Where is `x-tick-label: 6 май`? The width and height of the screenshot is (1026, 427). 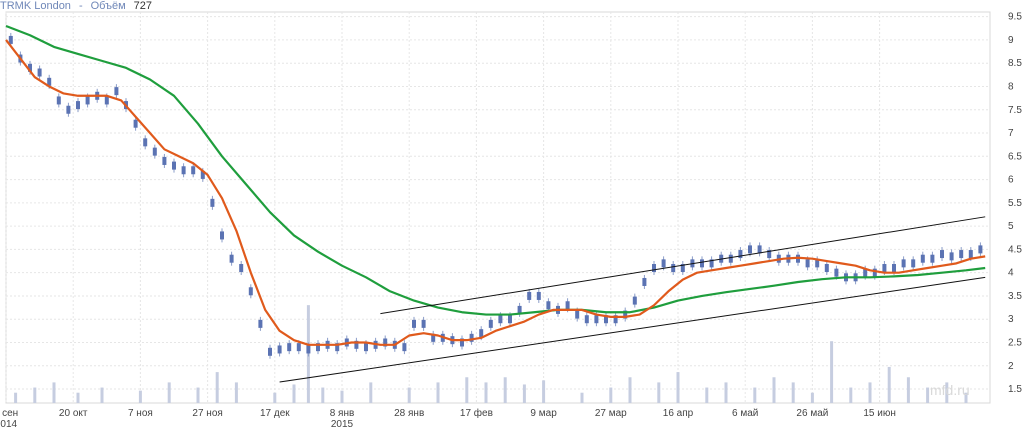 x-tick-label: 6 май is located at coordinates (745, 413).